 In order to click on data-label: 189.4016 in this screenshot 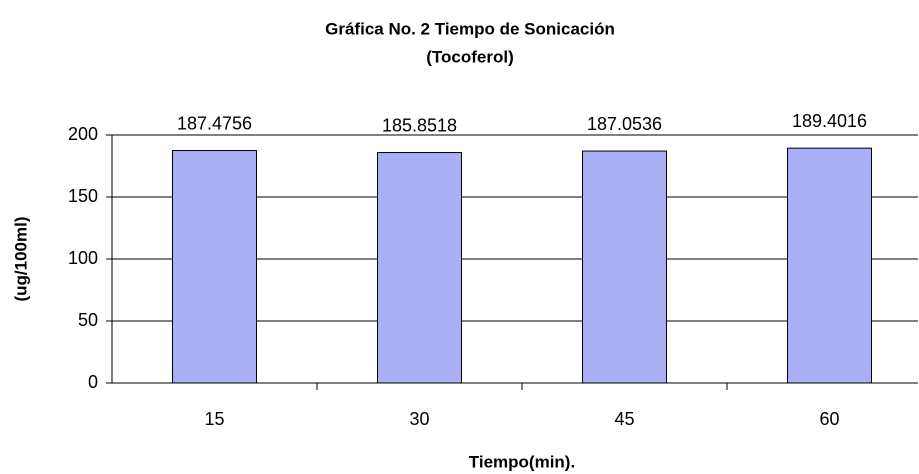, I will do `click(829, 121)`.